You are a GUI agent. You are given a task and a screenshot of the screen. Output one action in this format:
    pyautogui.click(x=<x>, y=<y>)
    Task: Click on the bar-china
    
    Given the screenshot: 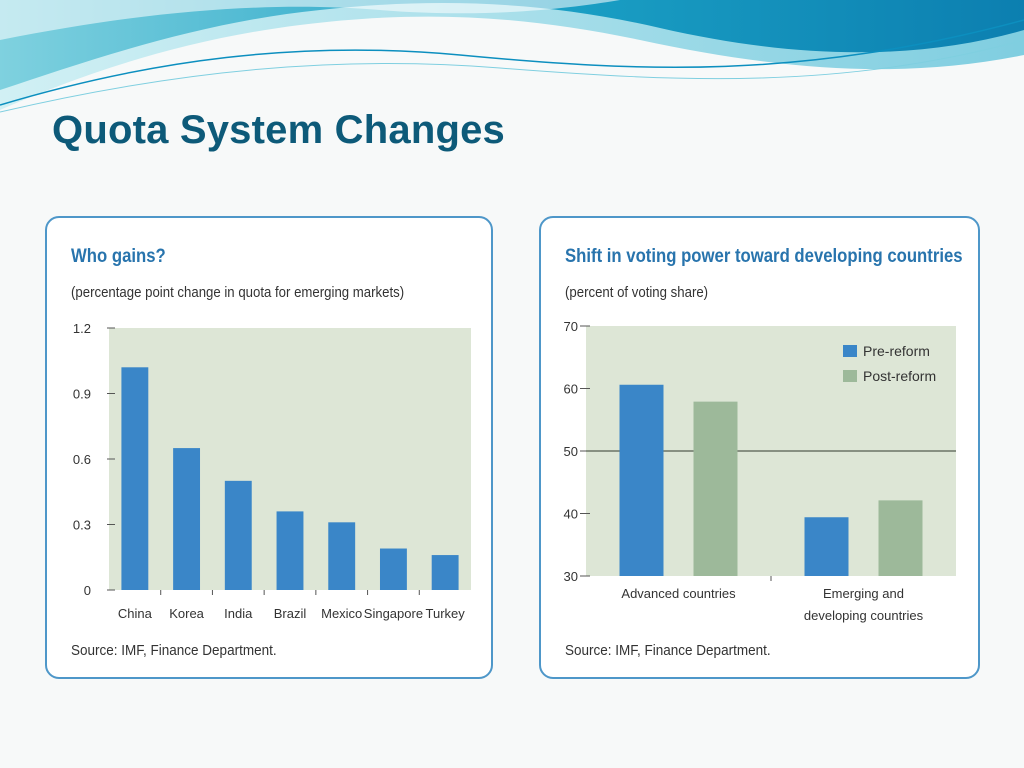 What is the action you would take?
    pyautogui.click(x=135, y=478)
    